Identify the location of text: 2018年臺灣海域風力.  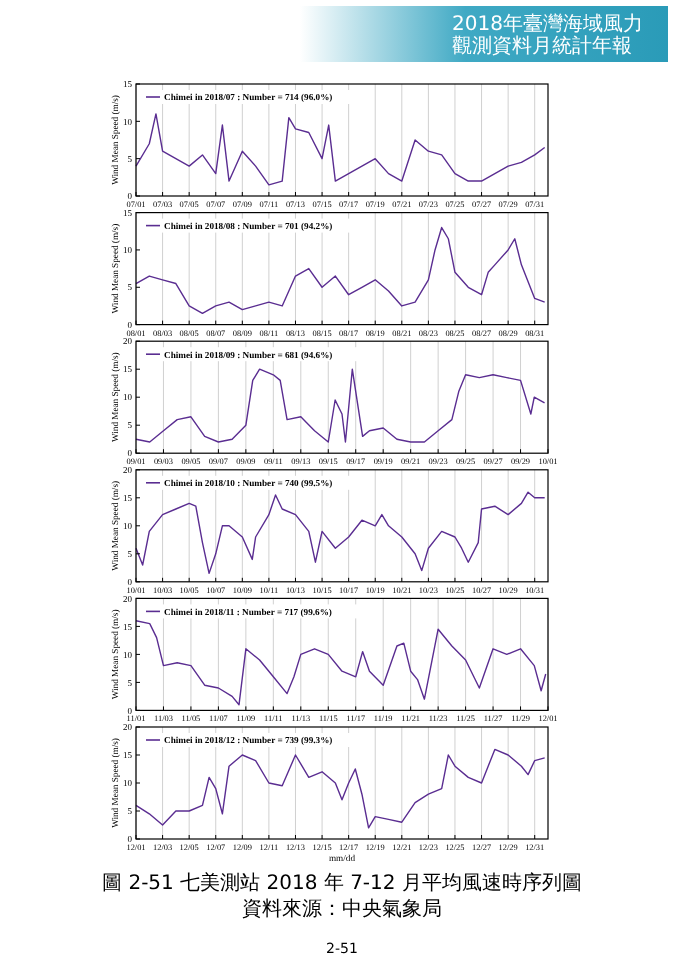
(547, 24).